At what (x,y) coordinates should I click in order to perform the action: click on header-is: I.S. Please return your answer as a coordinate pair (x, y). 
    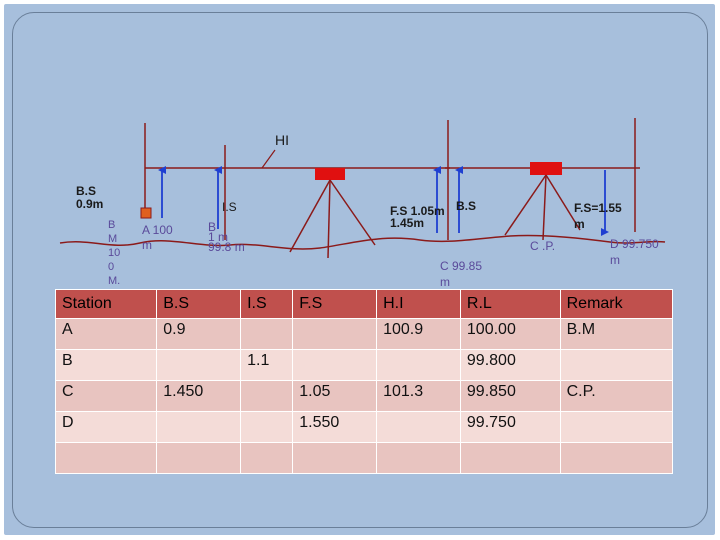
    Looking at the image, I should click on (267, 304).